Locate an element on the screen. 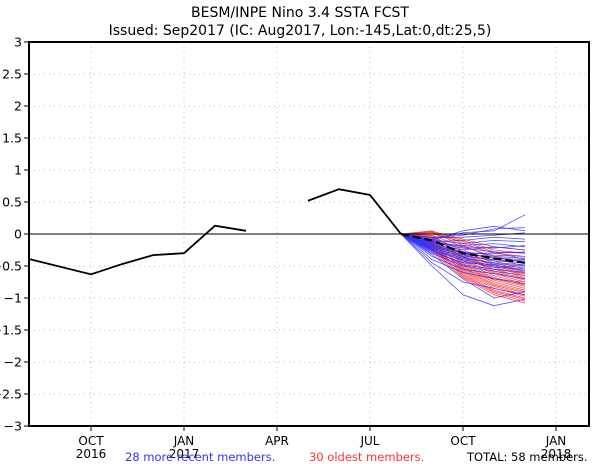  ensemble-mean-polyline is located at coordinates (463, 248).